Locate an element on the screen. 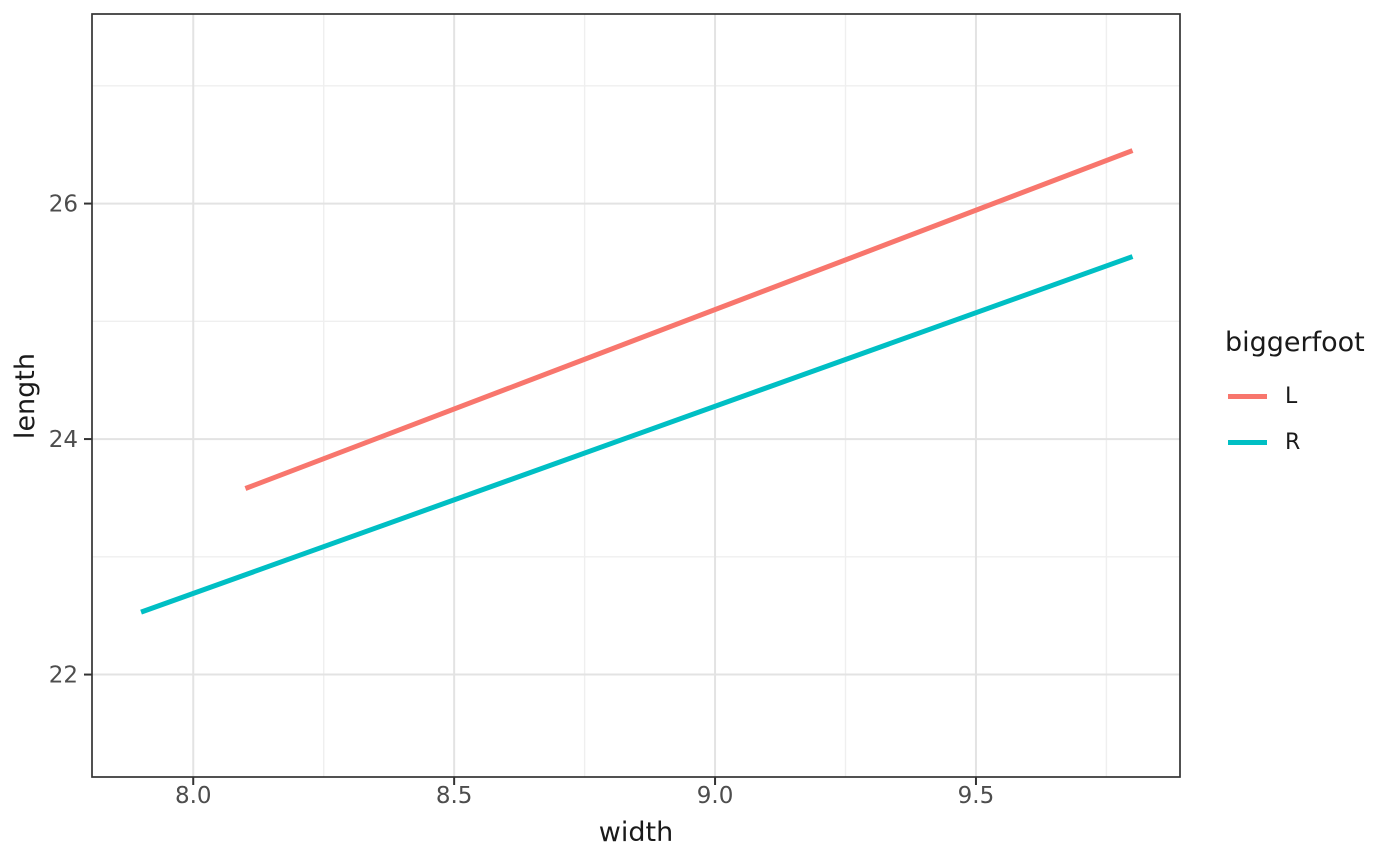  x-axis-tick-label: 8.0 is located at coordinates (193, 796).